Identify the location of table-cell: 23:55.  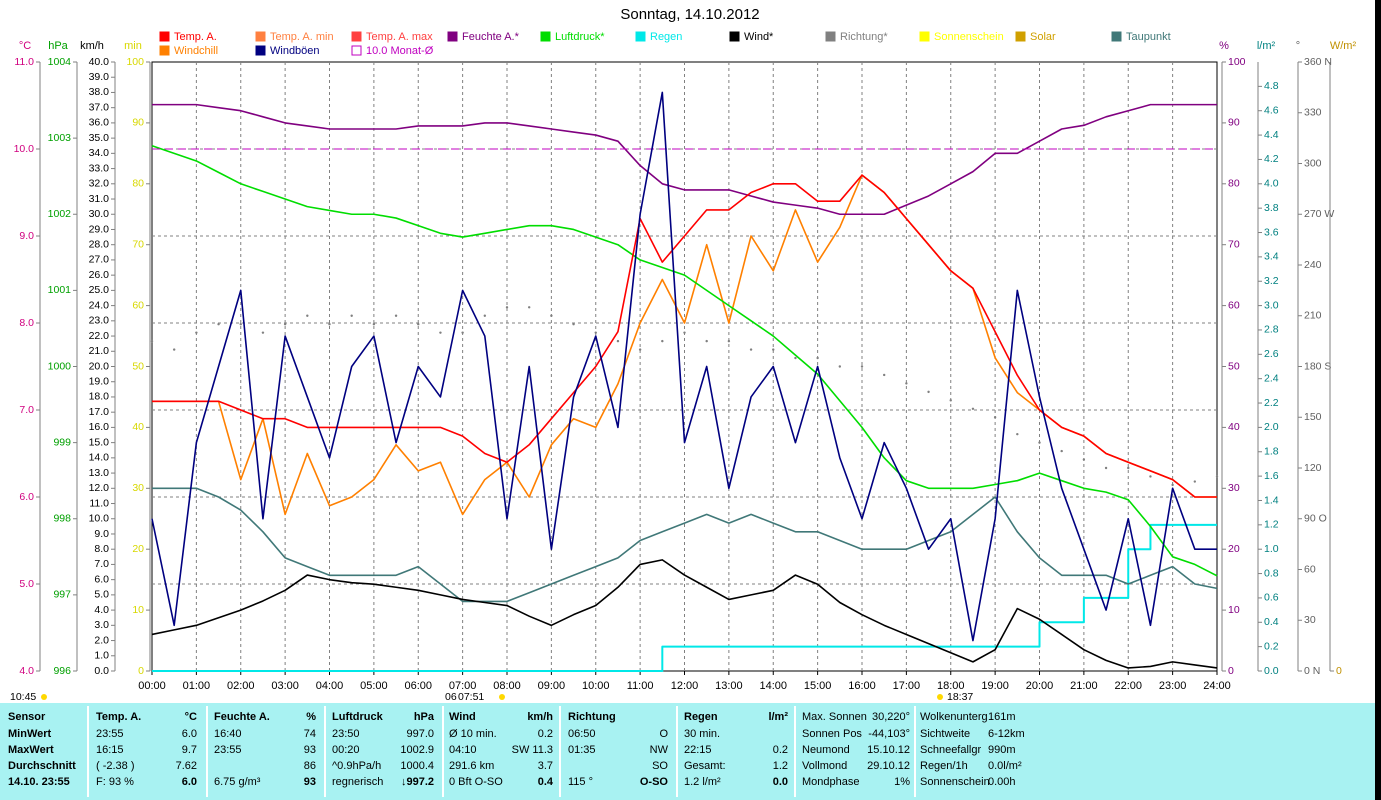
(110, 734).